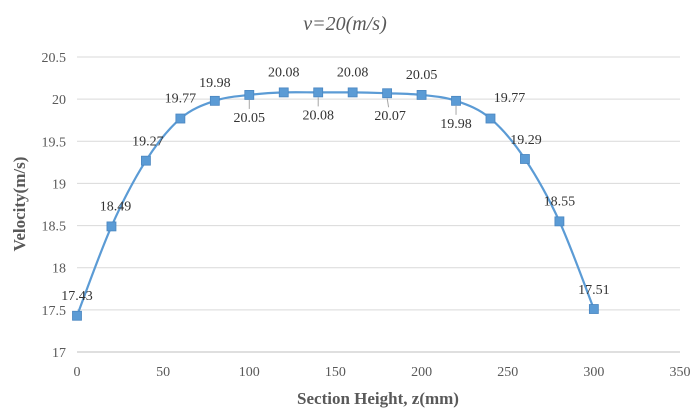  I want to click on x-tick-label: 50, so click(163, 372).